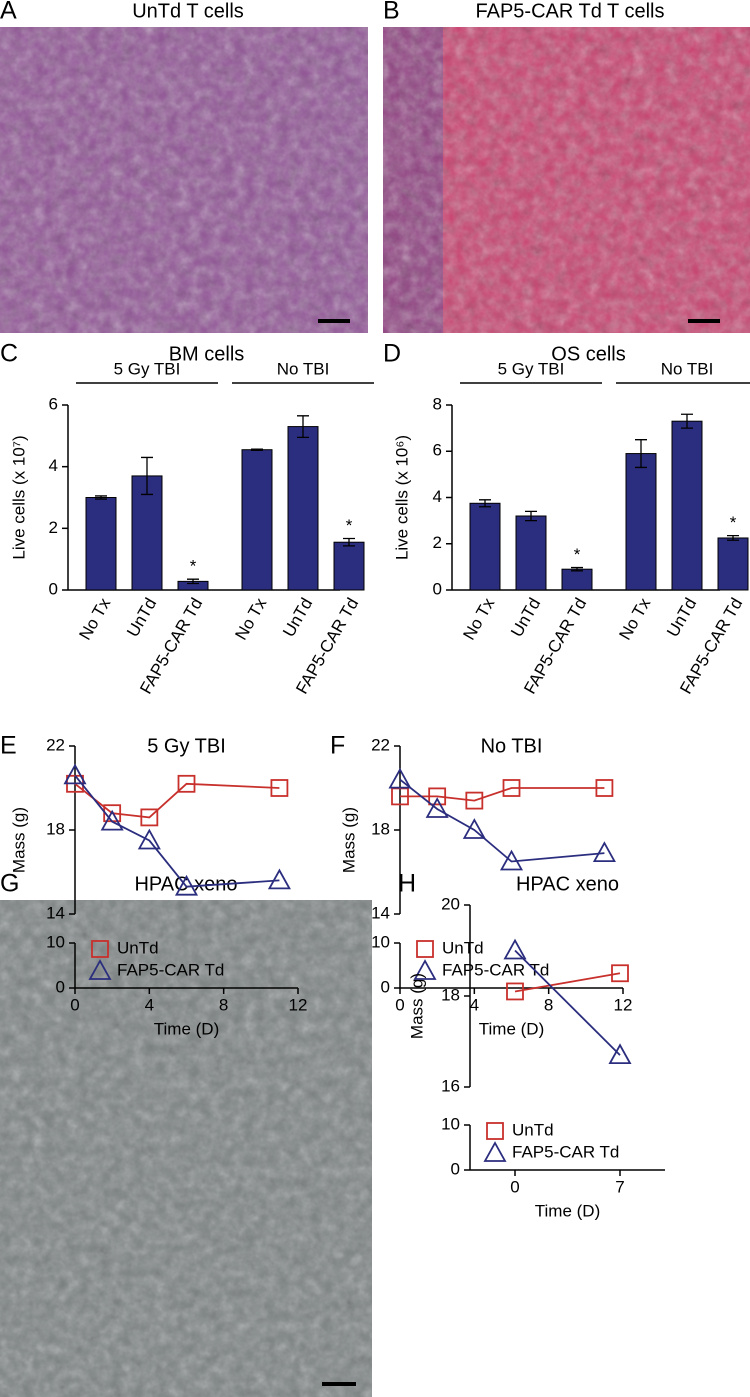 Image resolution: width=750 pixels, height=1397 pixels. Describe the element at coordinates (437, 403) in the screenshot. I see `y-tick-label: 8` at that location.